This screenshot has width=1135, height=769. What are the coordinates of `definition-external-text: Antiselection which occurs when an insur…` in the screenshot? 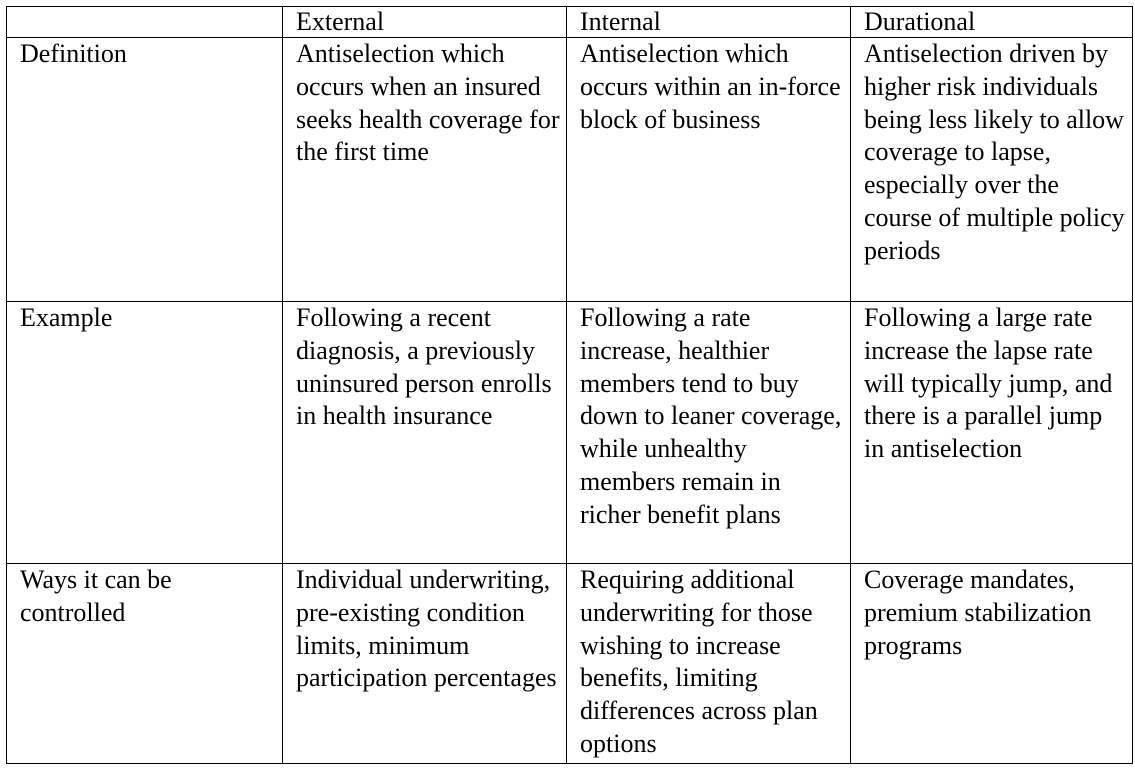 It's located at (428, 103).